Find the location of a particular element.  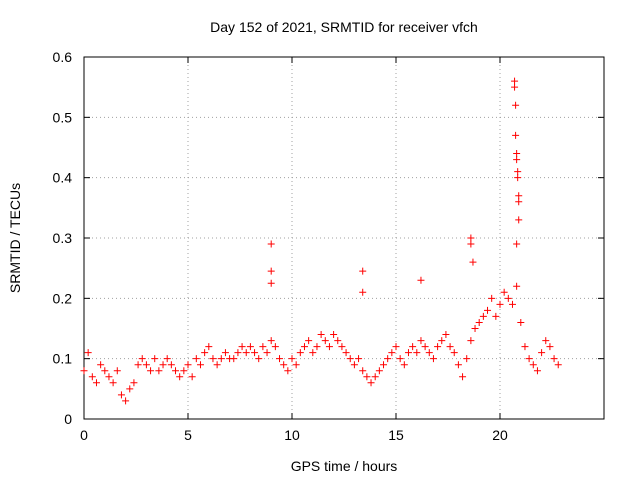

y-tick-label: 0.4 is located at coordinates (63, 178).